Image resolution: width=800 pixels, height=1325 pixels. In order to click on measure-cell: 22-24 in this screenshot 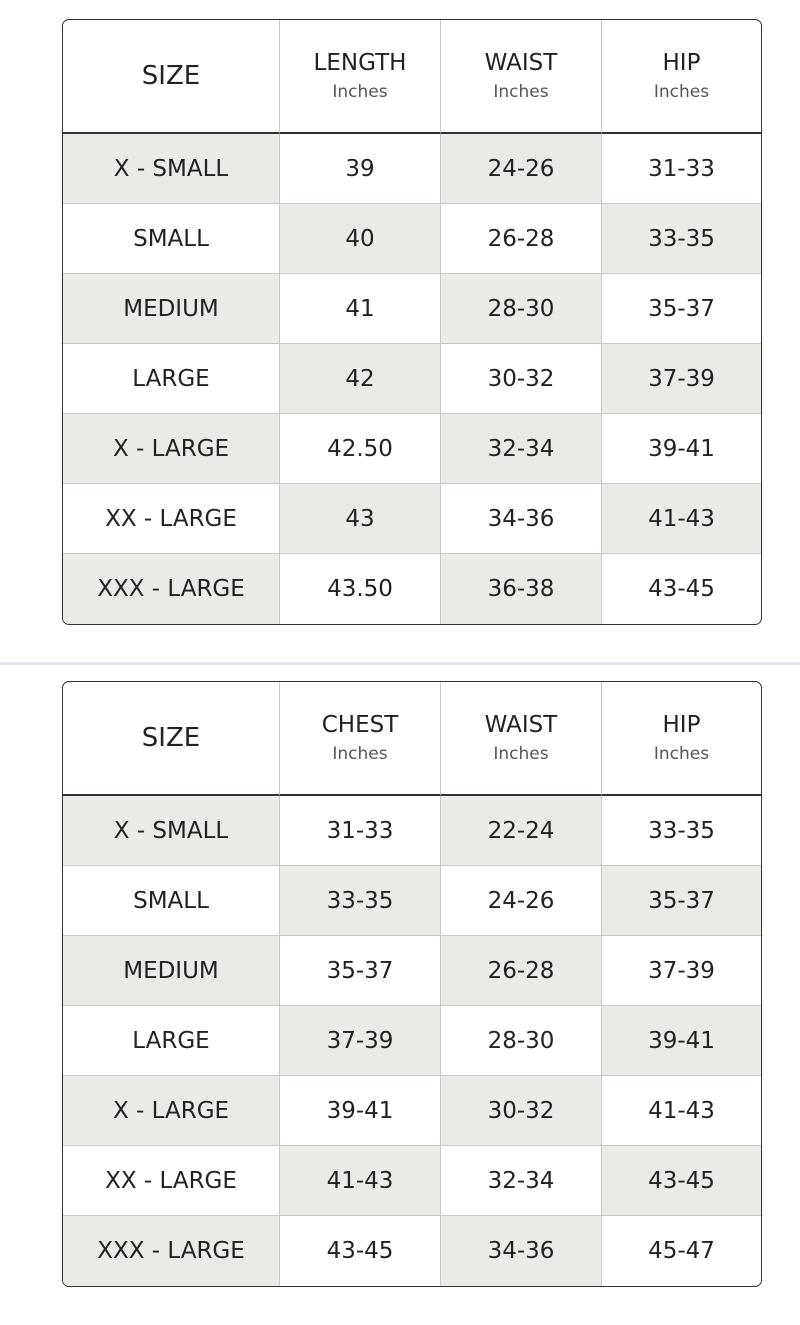, I will do `click(521, 831)`.